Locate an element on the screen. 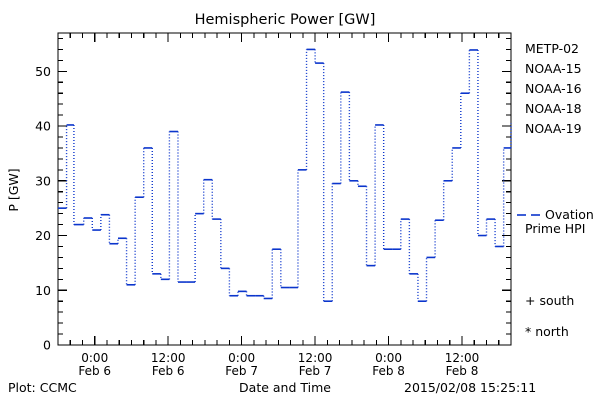 This screenshot has height=400, width=600. plot-credit: Plot: CCMC is located at coordinates (42, 387).